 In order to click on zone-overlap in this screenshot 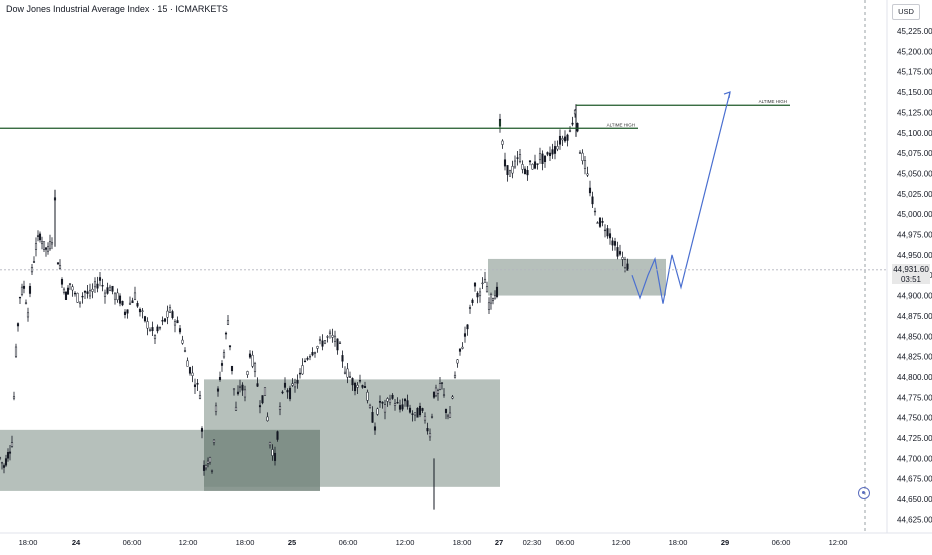, I will do `click(262, 460)`.